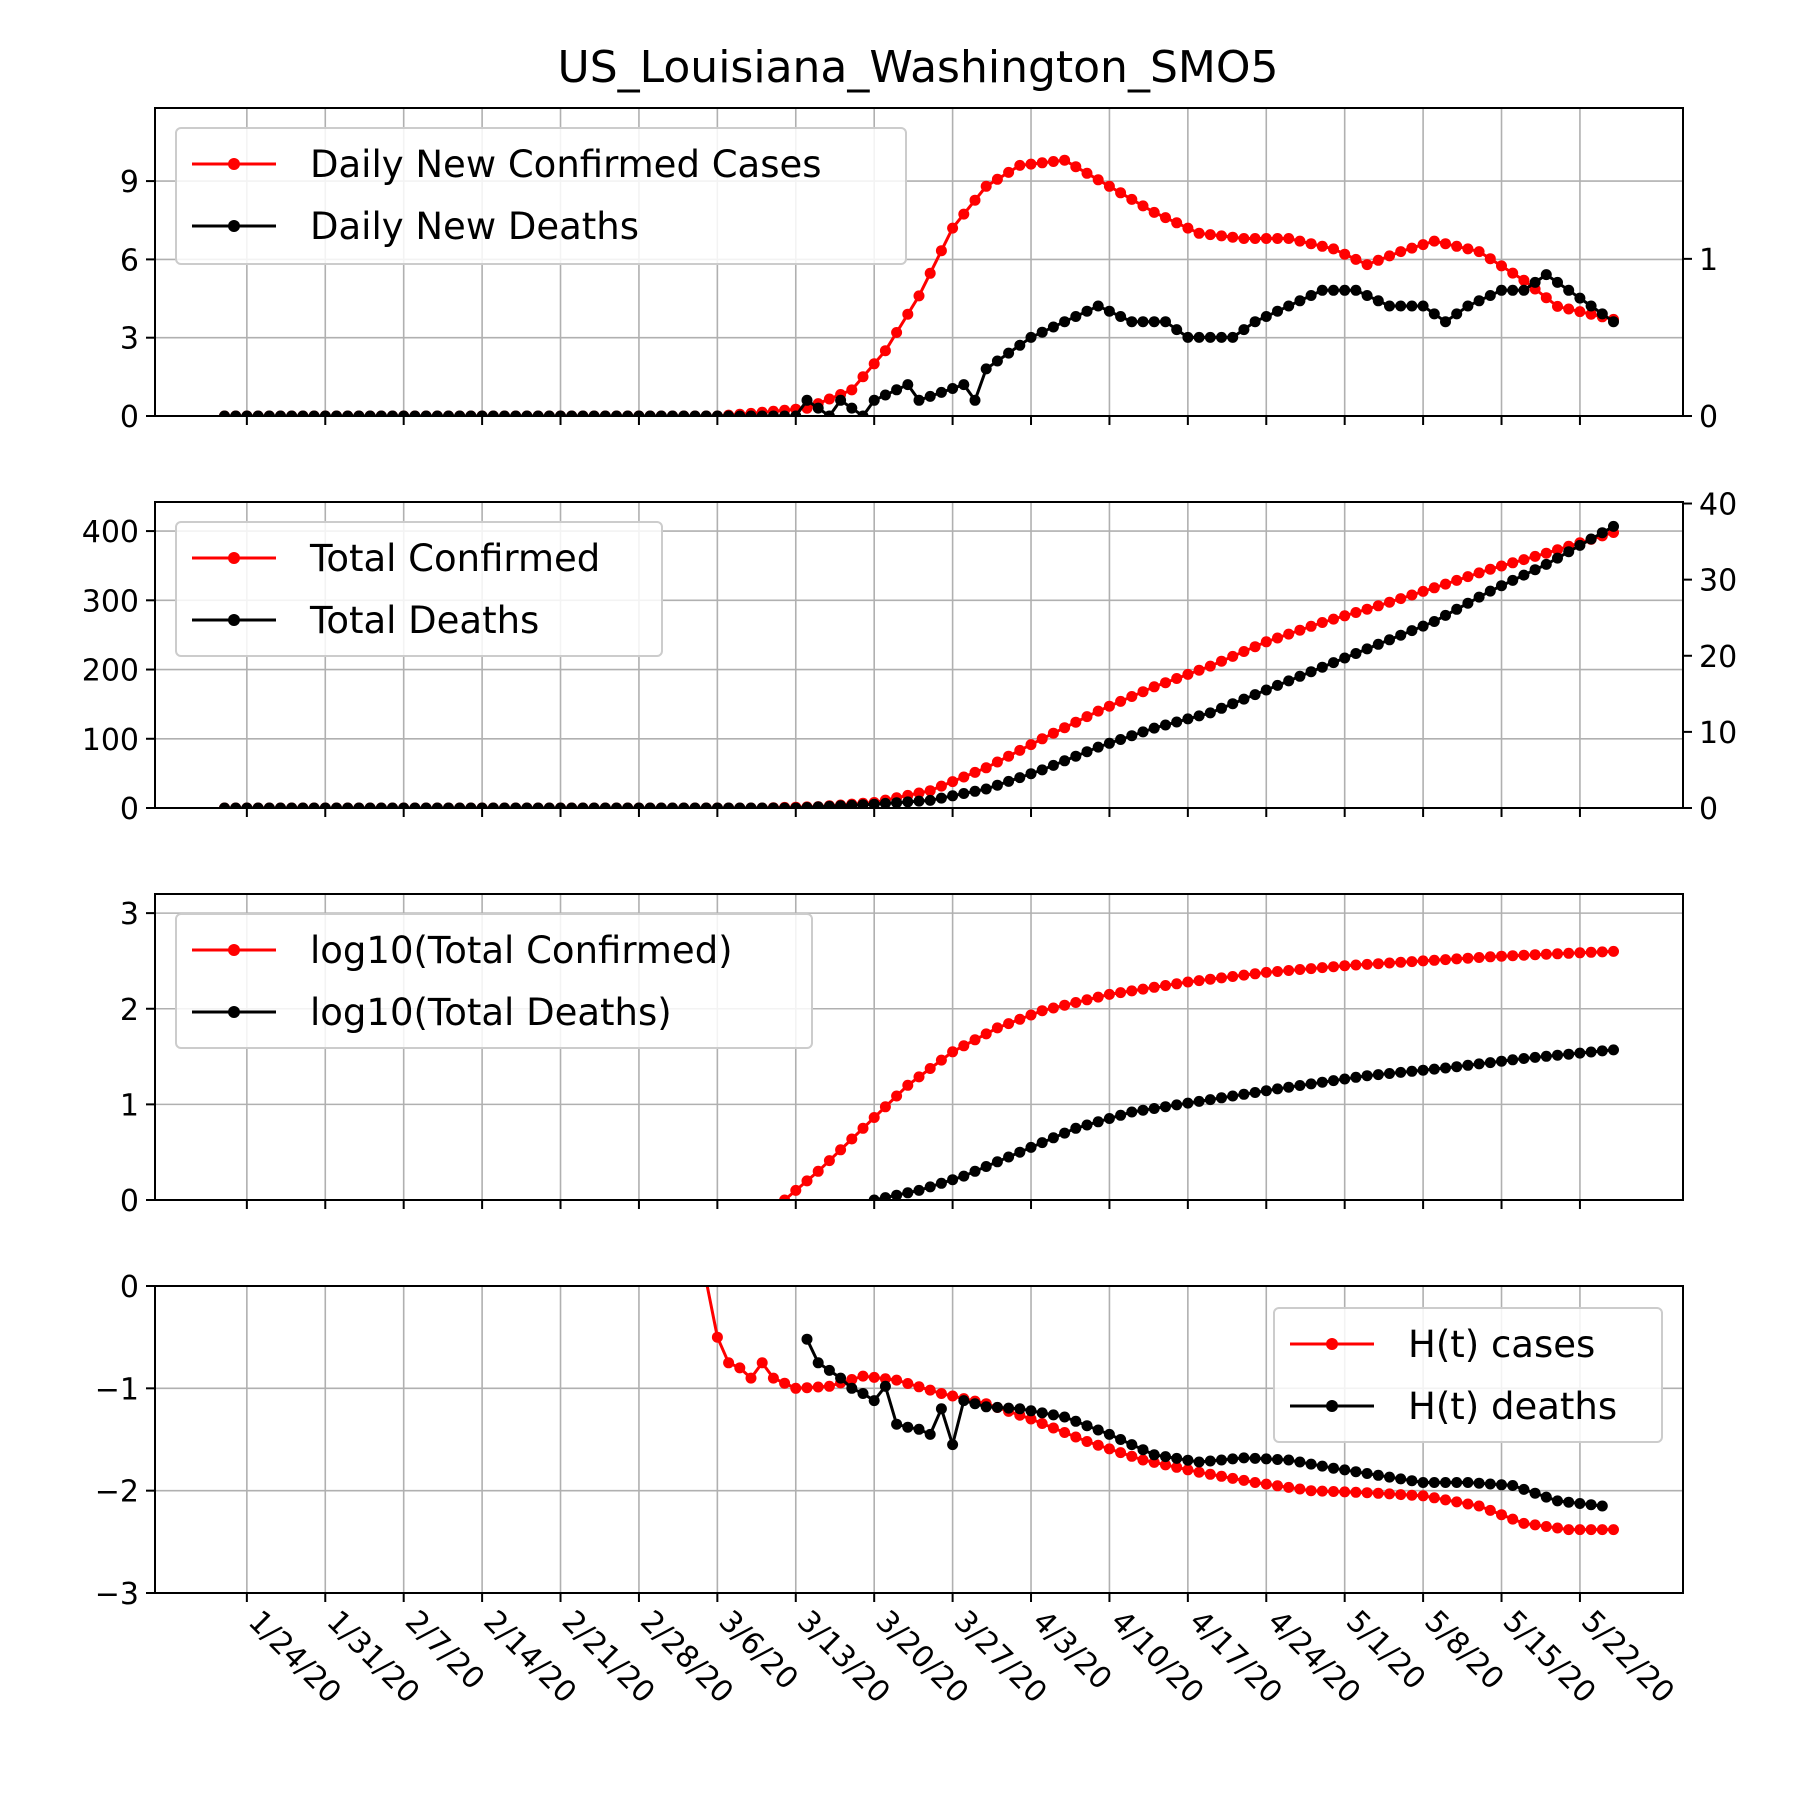 The width and height of the screenshot is (1800, 1800). I want to click on figure-title: US_Louisiana_Washington_SMO5, so click(918, 67).